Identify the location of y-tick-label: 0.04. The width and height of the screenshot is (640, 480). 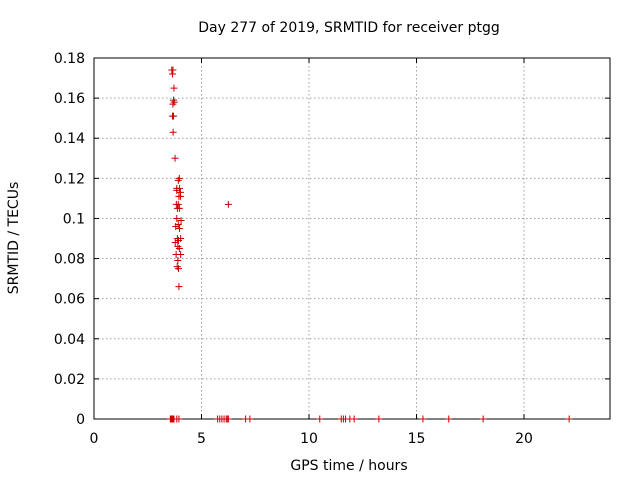
(69, 340).